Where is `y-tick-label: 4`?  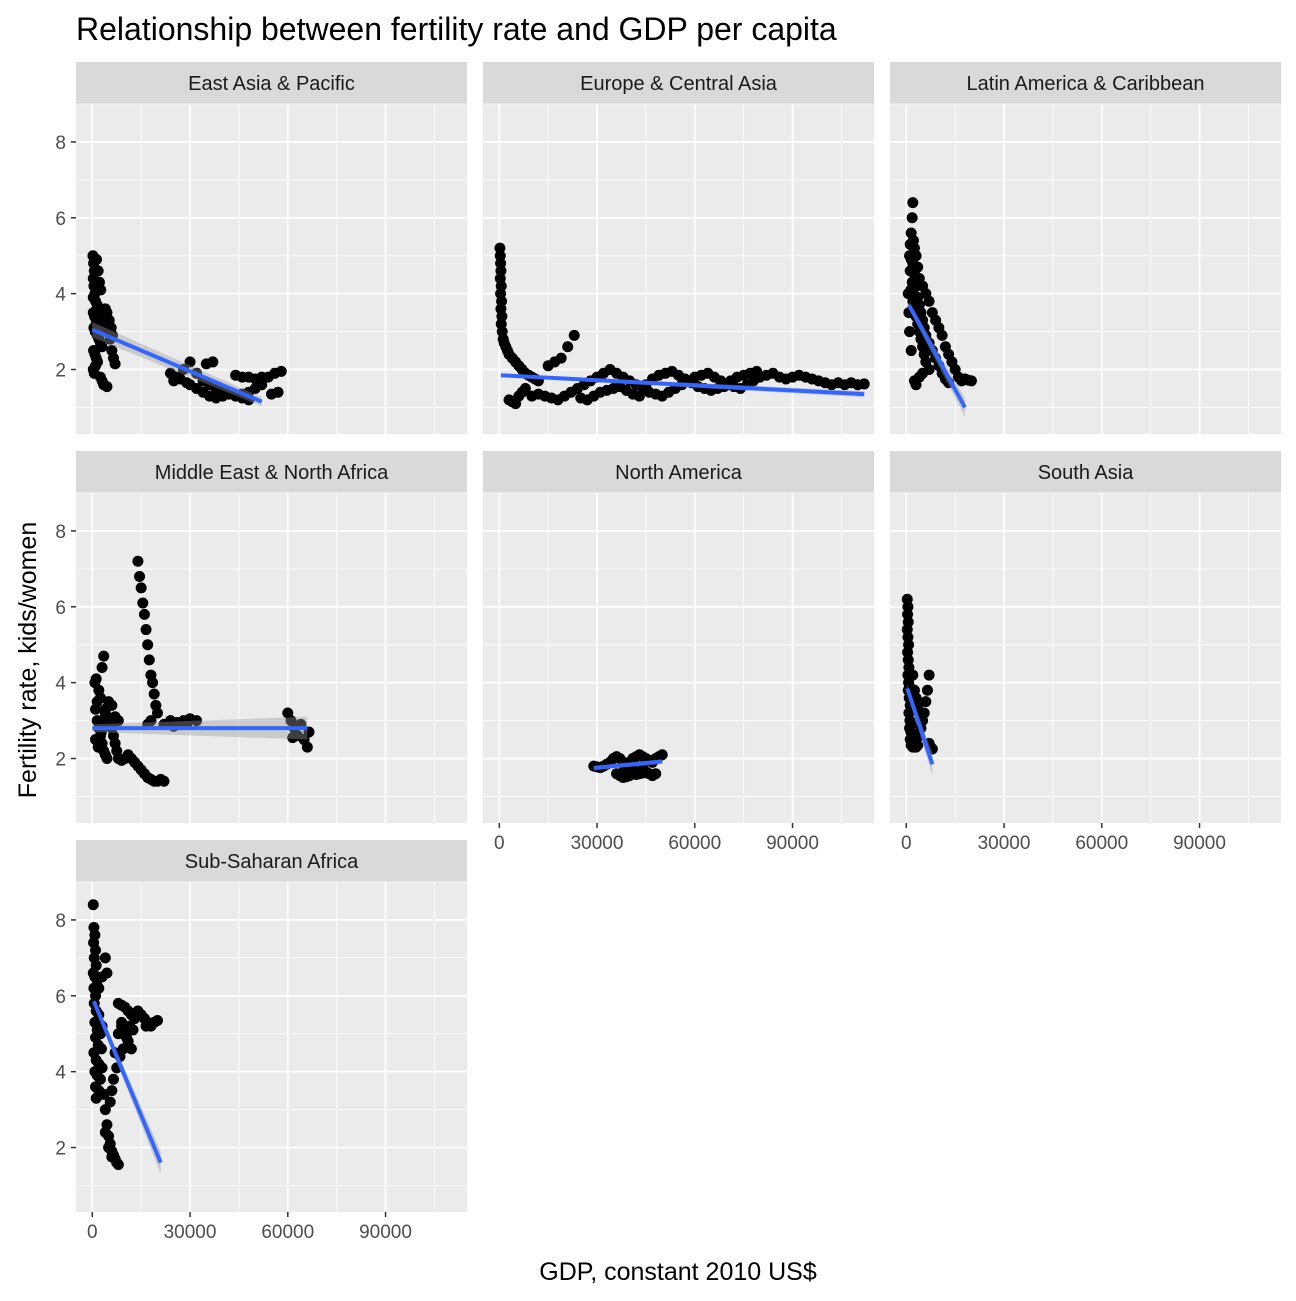
y-tick-label: 4 is located at coordinates (60, 684).